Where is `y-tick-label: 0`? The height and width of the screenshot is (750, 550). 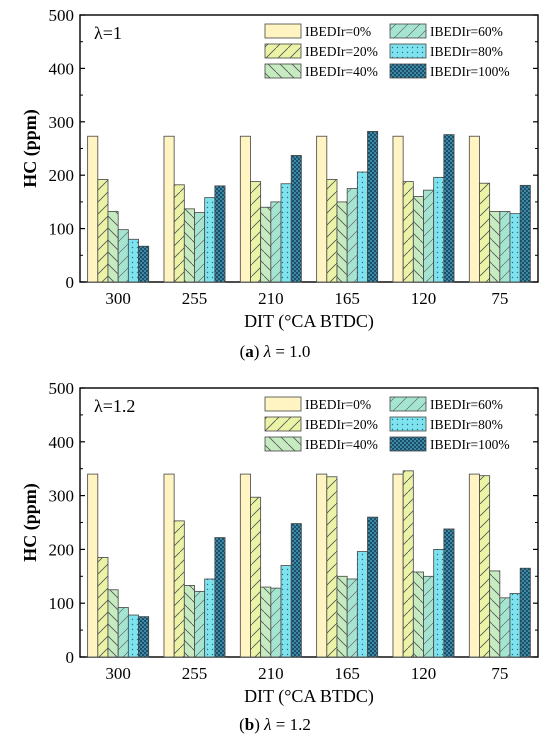 y-tick-label: 0 is located at coordinates (70, 657).